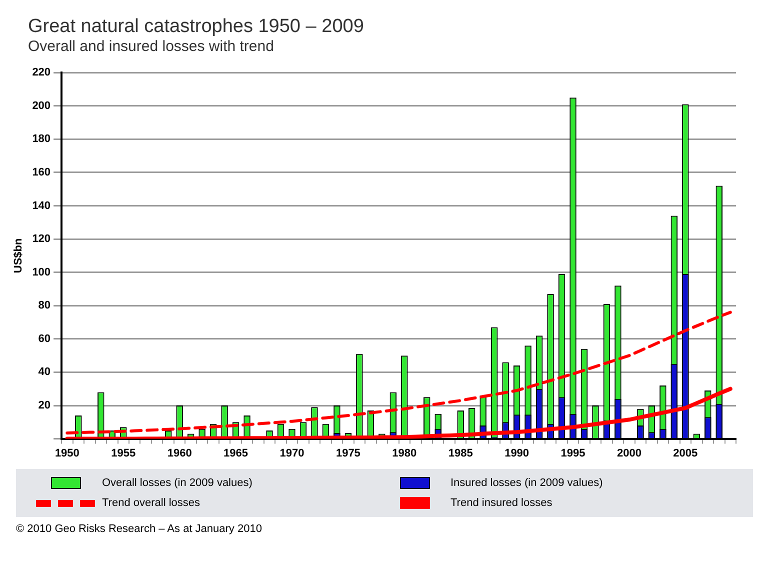  Describe the element at coordinates (151, 503) in the screenshot. I see `legend-label: Trend overall losses` at that location.